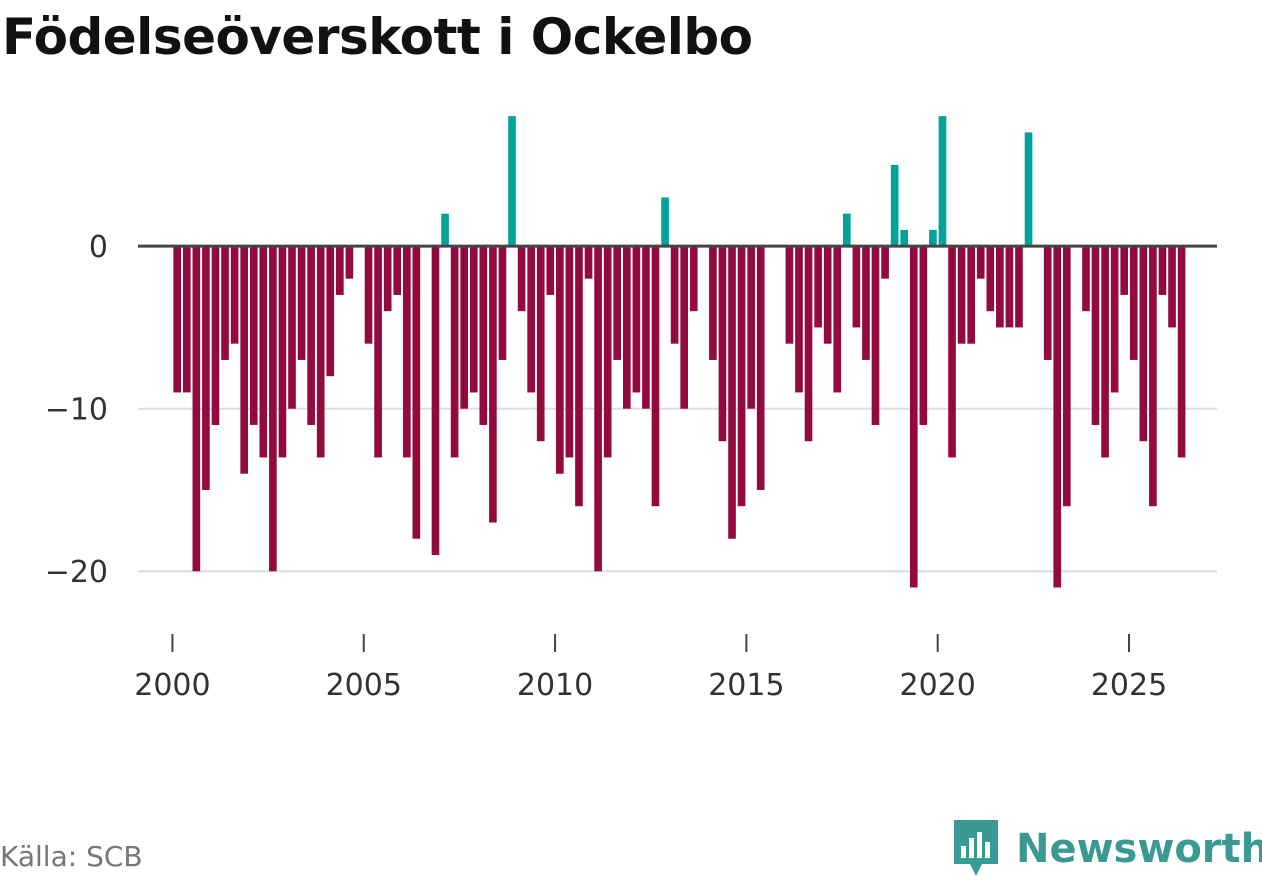 The width and height of the screenshot is (1262, 880). I want to click on newsworthy-logo-icon, so click(976, 848).